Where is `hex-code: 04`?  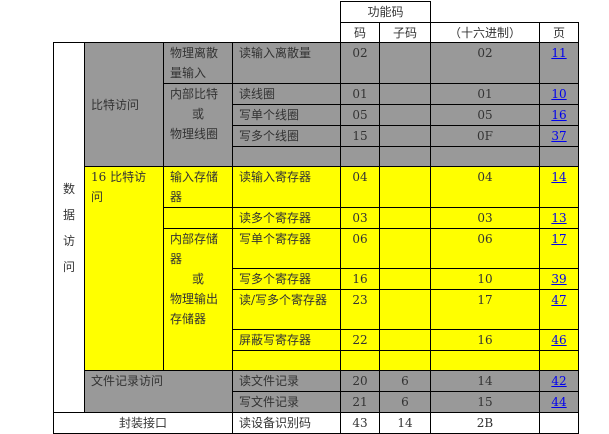
hex-code: 04 is located at coordinates (485, 187).